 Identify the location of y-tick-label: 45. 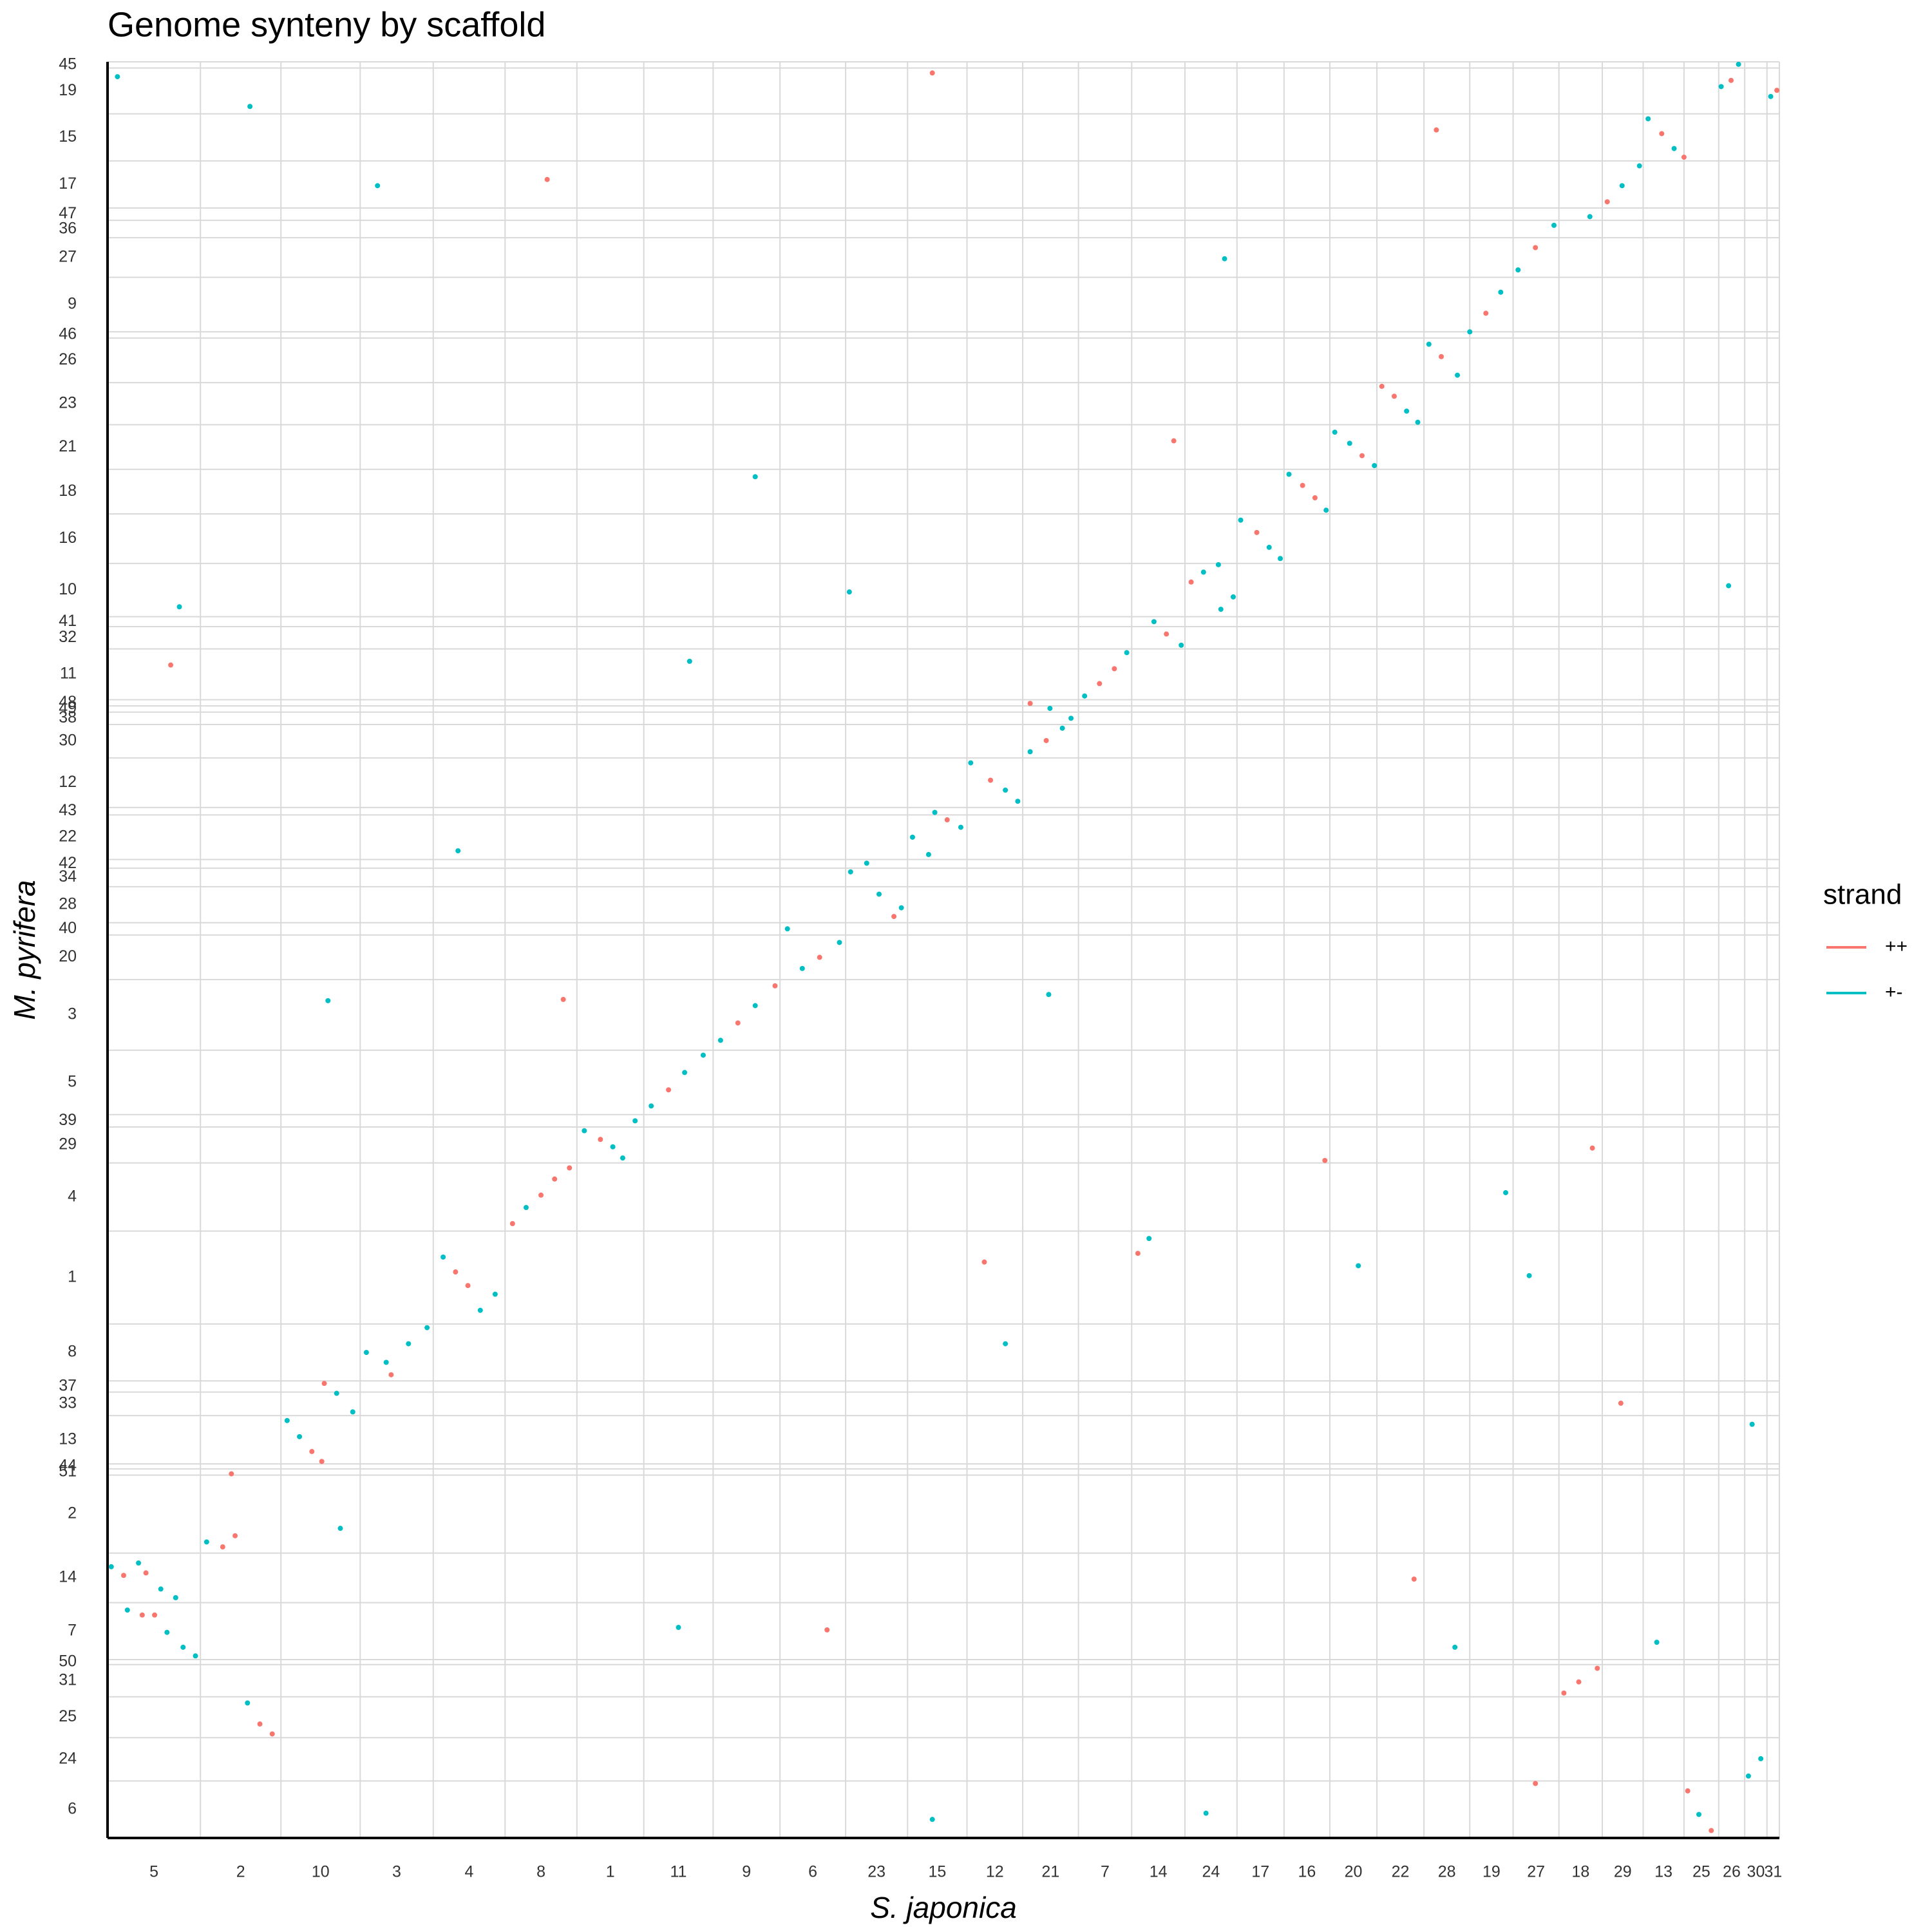
(68, 64).